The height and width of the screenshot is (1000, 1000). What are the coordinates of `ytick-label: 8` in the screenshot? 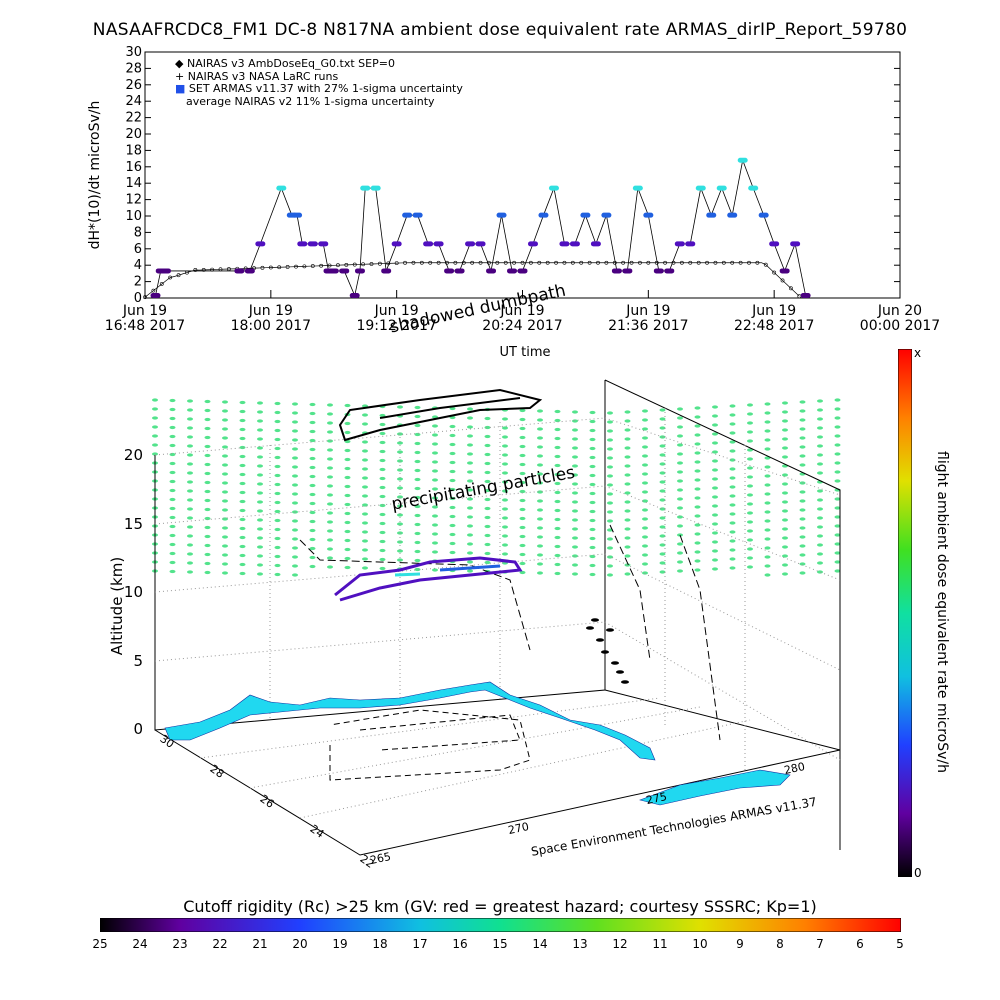 It's located at (138, 232).